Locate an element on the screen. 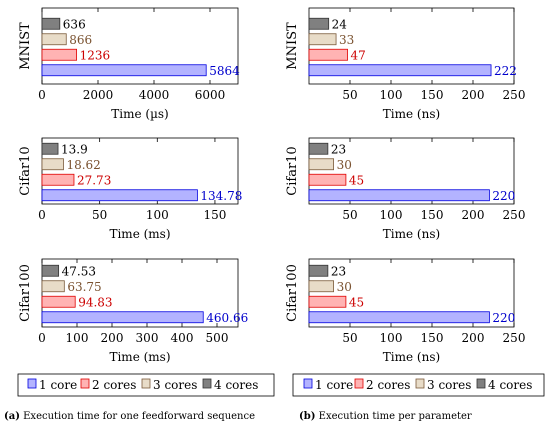 The image size is (550, 431). x-tick-label: 500 is located at coordinates (217, 338).